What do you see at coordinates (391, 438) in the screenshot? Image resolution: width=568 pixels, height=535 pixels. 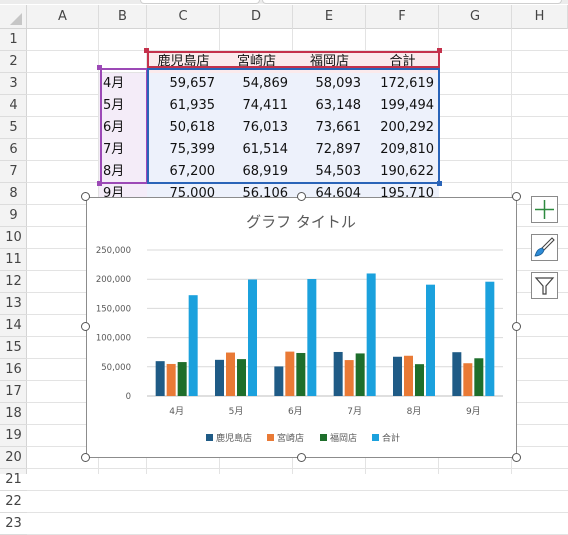 I see `legend-label: 合計` at bounding box center [391, 438].